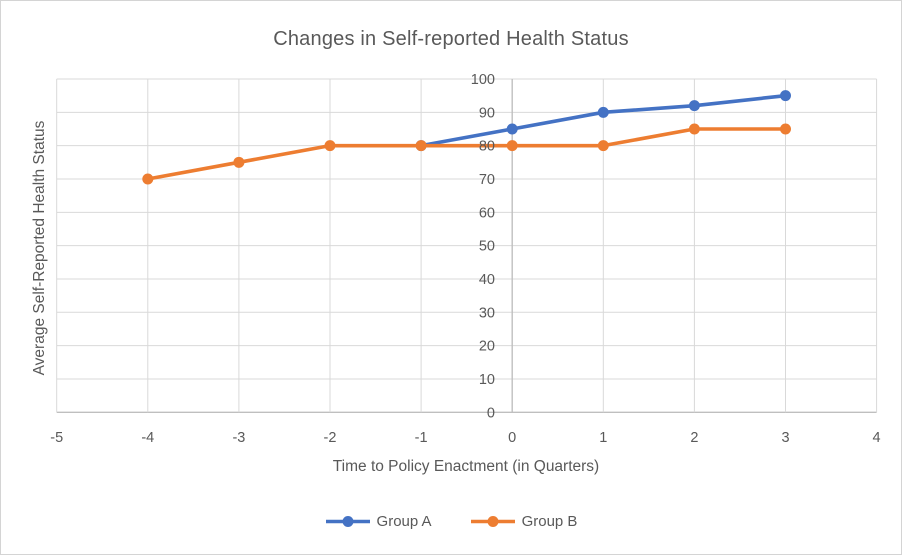  Describe the element at coordinates (487, 280) in the screenshot. I see `y-tick-label: 40` at that location.